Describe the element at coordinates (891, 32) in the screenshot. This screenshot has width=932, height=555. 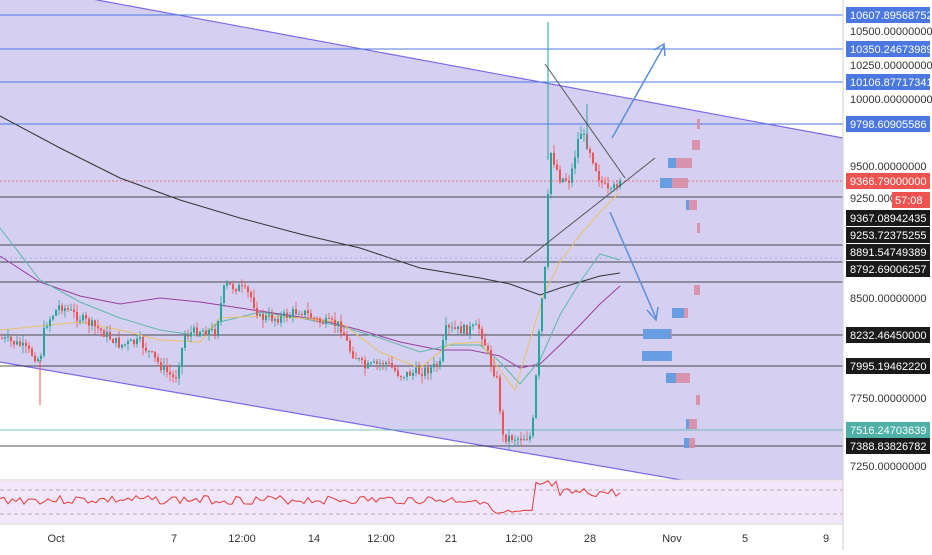
I see `y-tick-label: 10500.00000000` at that location.